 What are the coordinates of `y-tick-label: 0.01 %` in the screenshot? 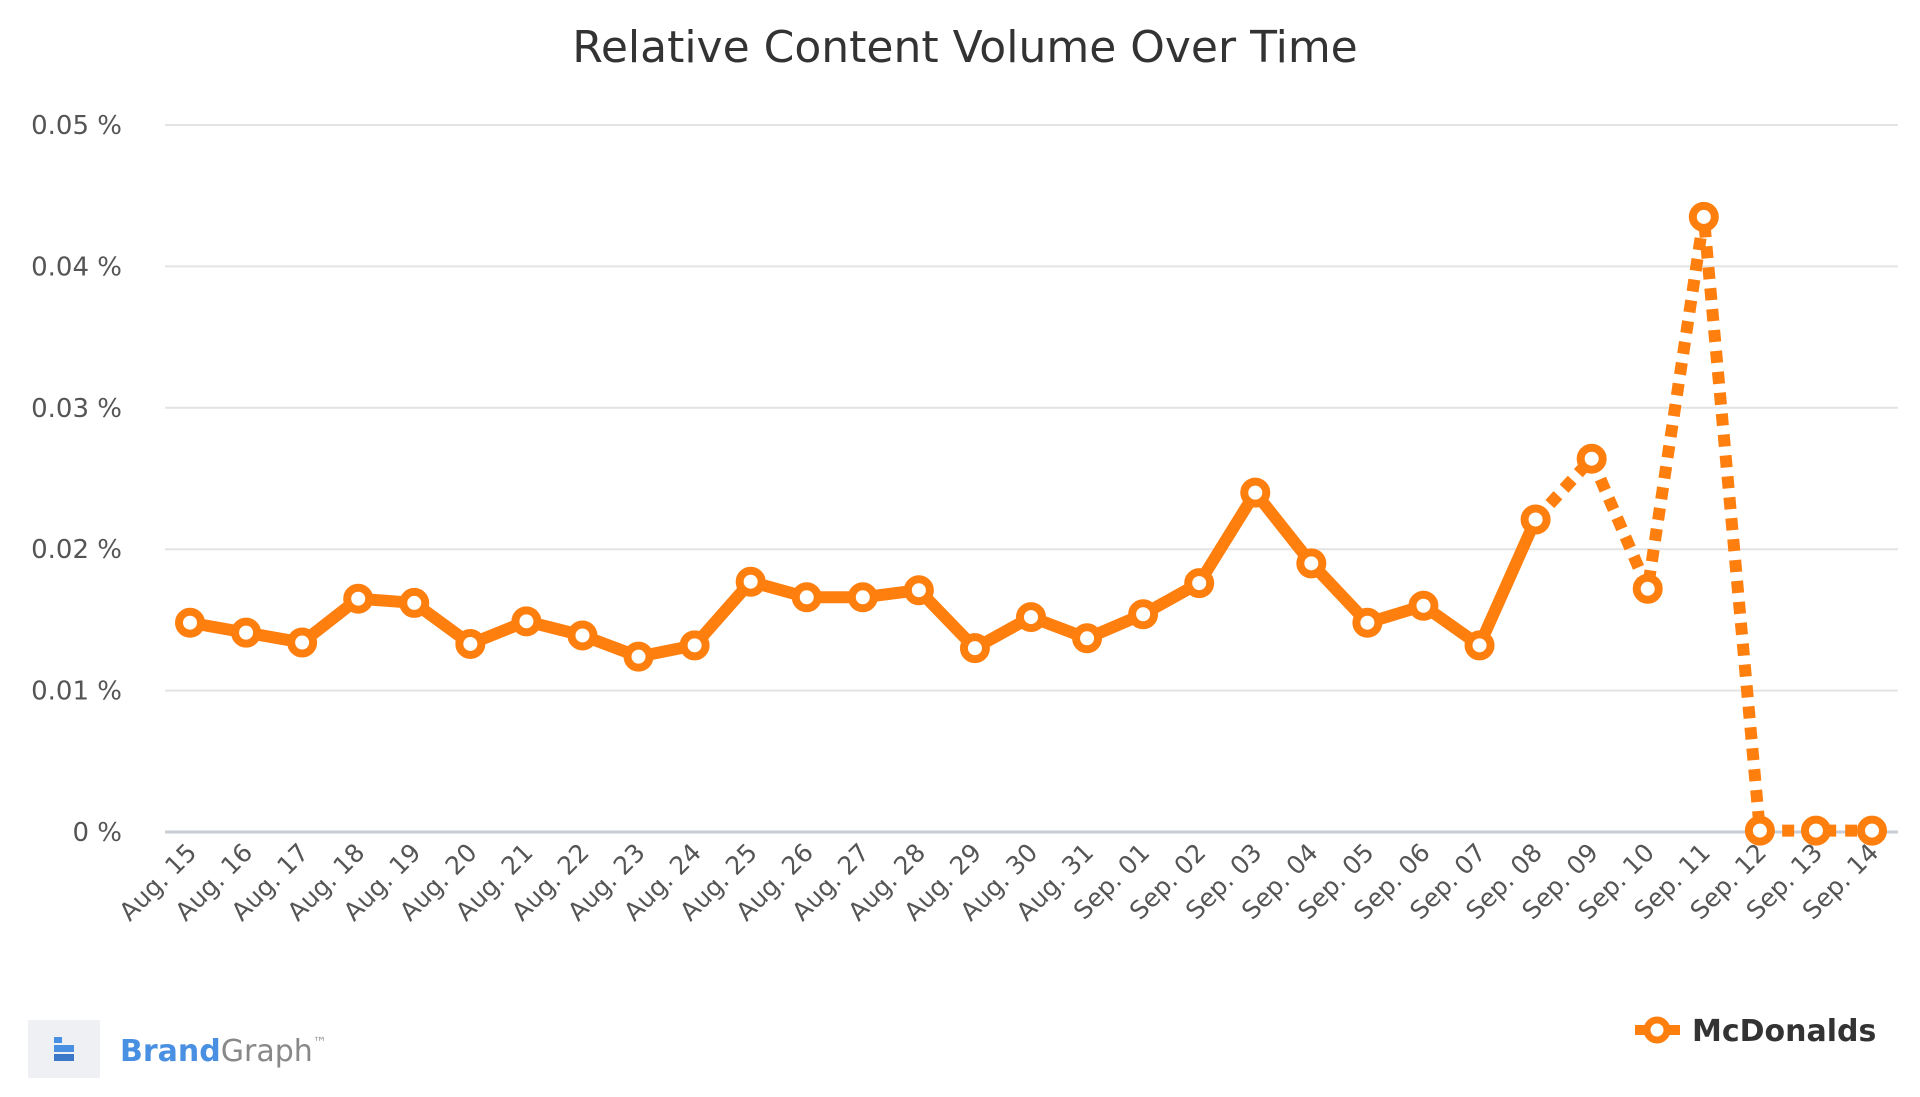 It's located at (76, 692).